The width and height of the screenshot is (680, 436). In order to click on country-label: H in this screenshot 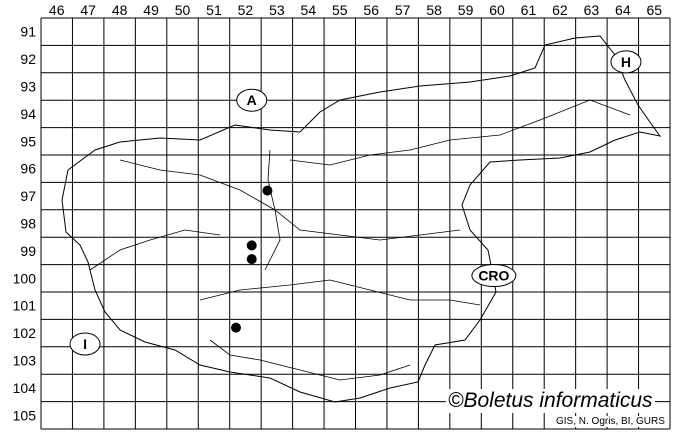, I will do `click(626, 62)`.